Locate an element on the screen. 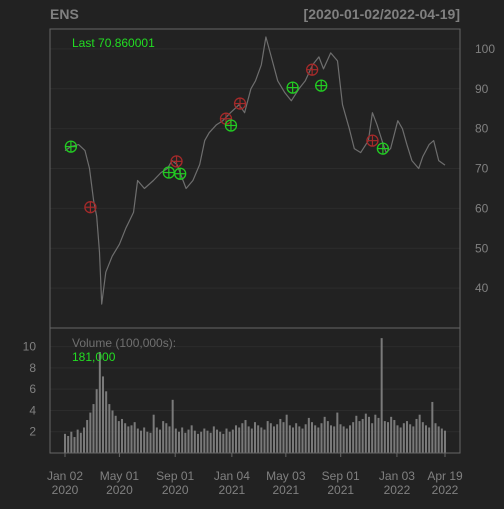 Image resolution: width=504 pixels, height=509 pixels. x-tick-label: Apr 19 is located at coordinates (445, 476).